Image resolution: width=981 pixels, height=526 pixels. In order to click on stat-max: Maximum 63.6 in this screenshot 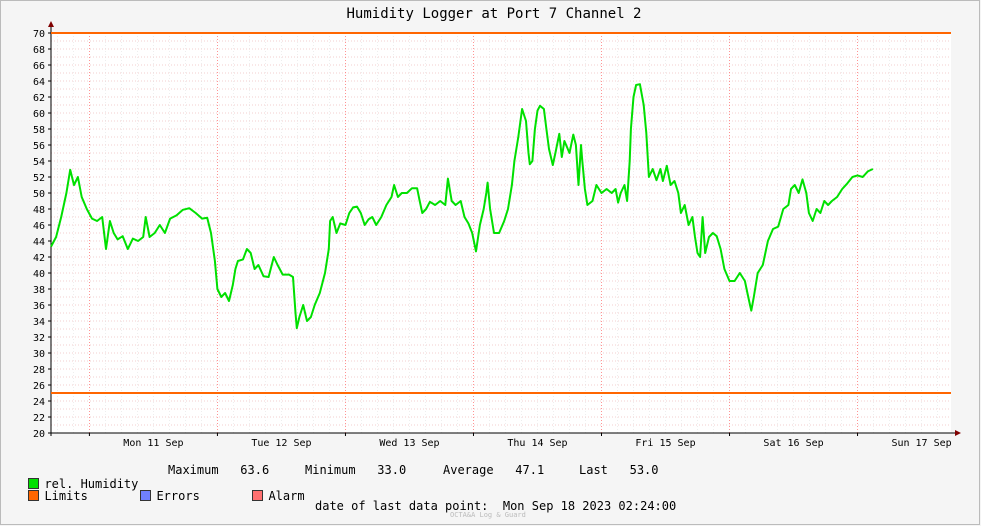, I will do `click(218, 470)`.